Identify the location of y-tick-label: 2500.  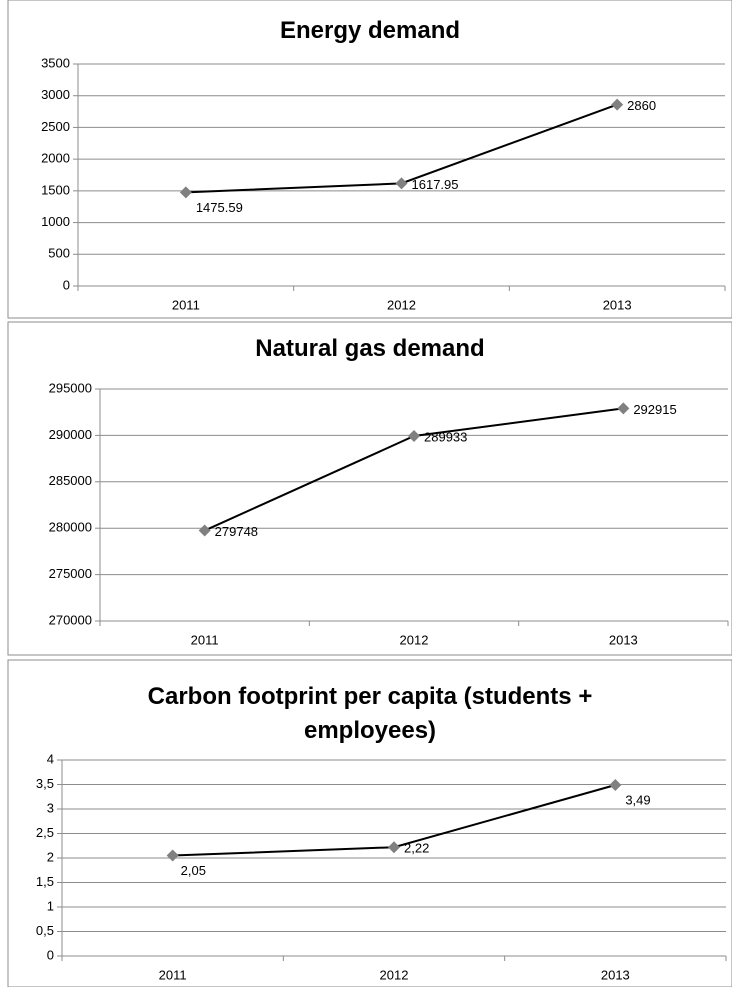
(55, 126).